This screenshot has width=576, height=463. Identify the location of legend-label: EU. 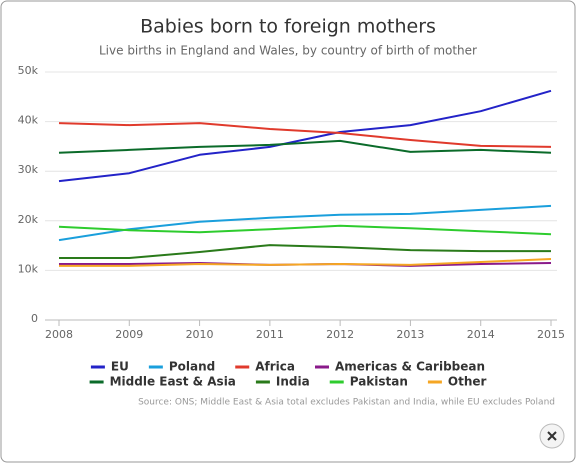
(120, 367).